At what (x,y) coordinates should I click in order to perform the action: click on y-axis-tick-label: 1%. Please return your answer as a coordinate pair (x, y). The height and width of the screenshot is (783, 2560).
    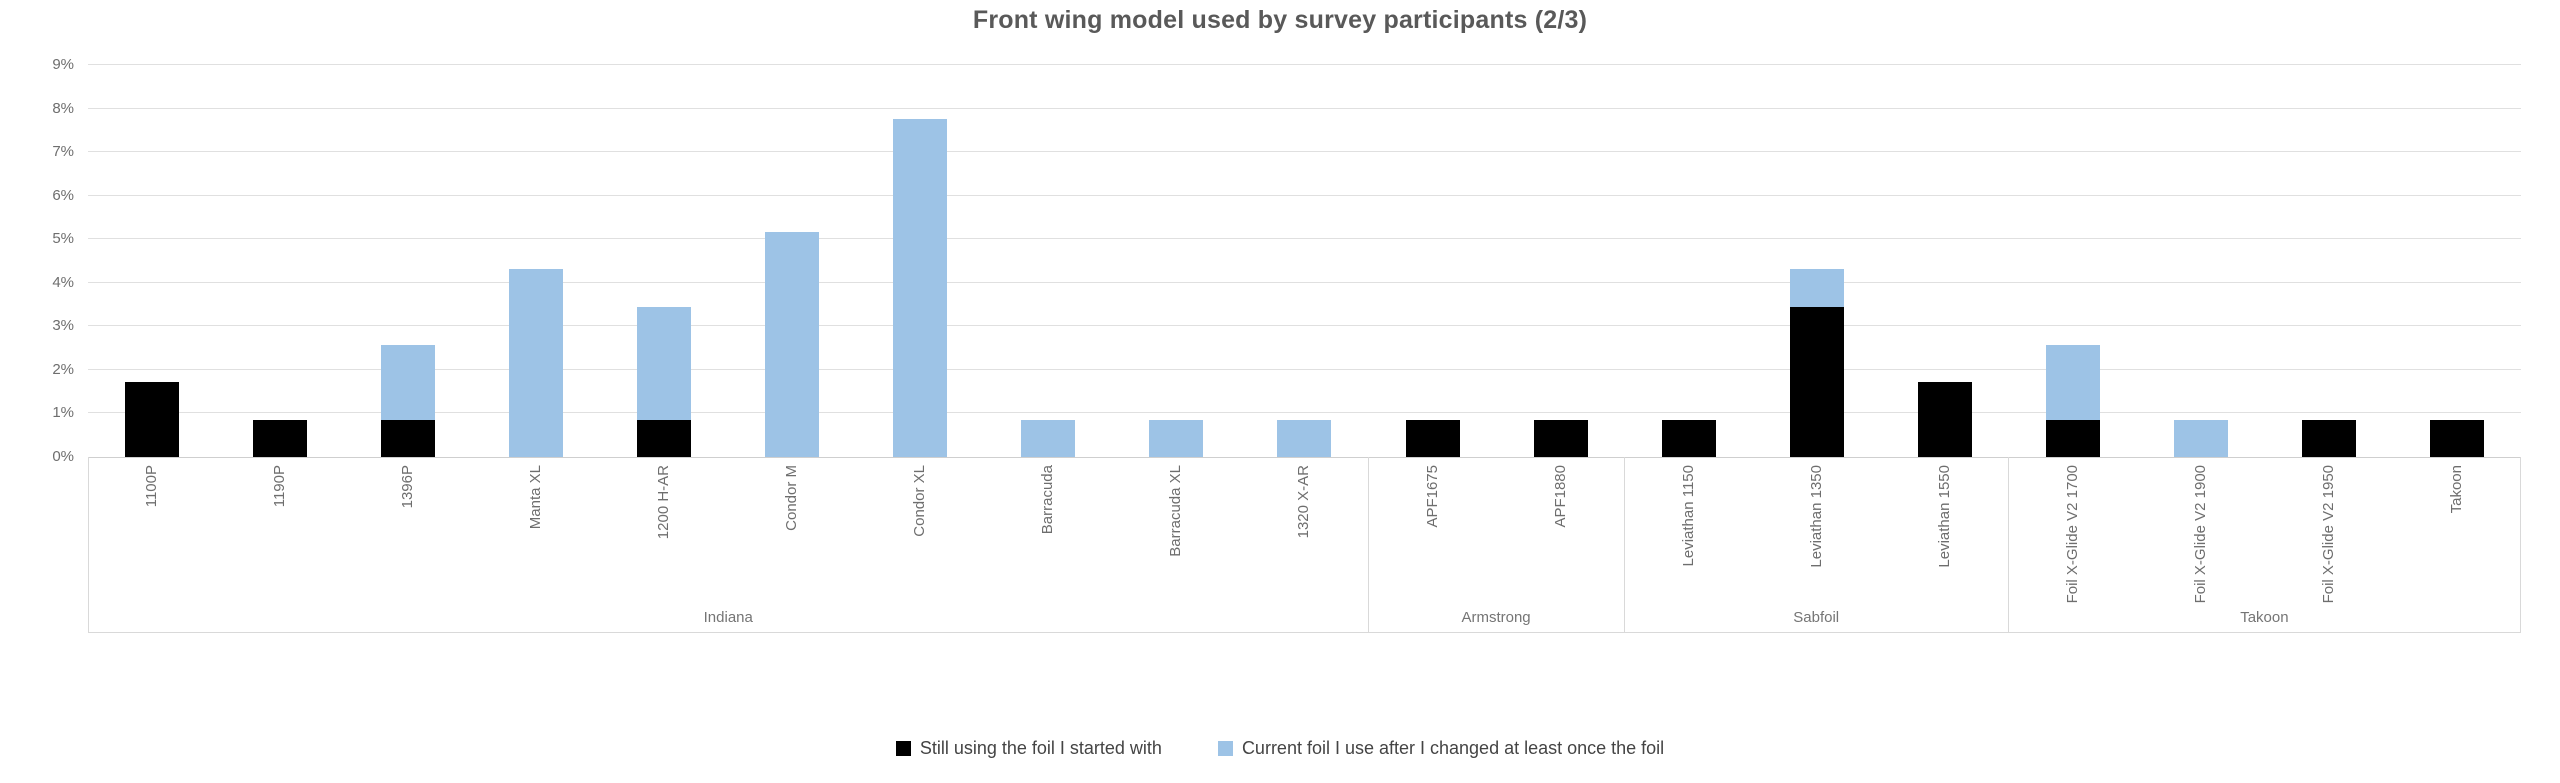
    Looking at the image, I should click on (63, 413).